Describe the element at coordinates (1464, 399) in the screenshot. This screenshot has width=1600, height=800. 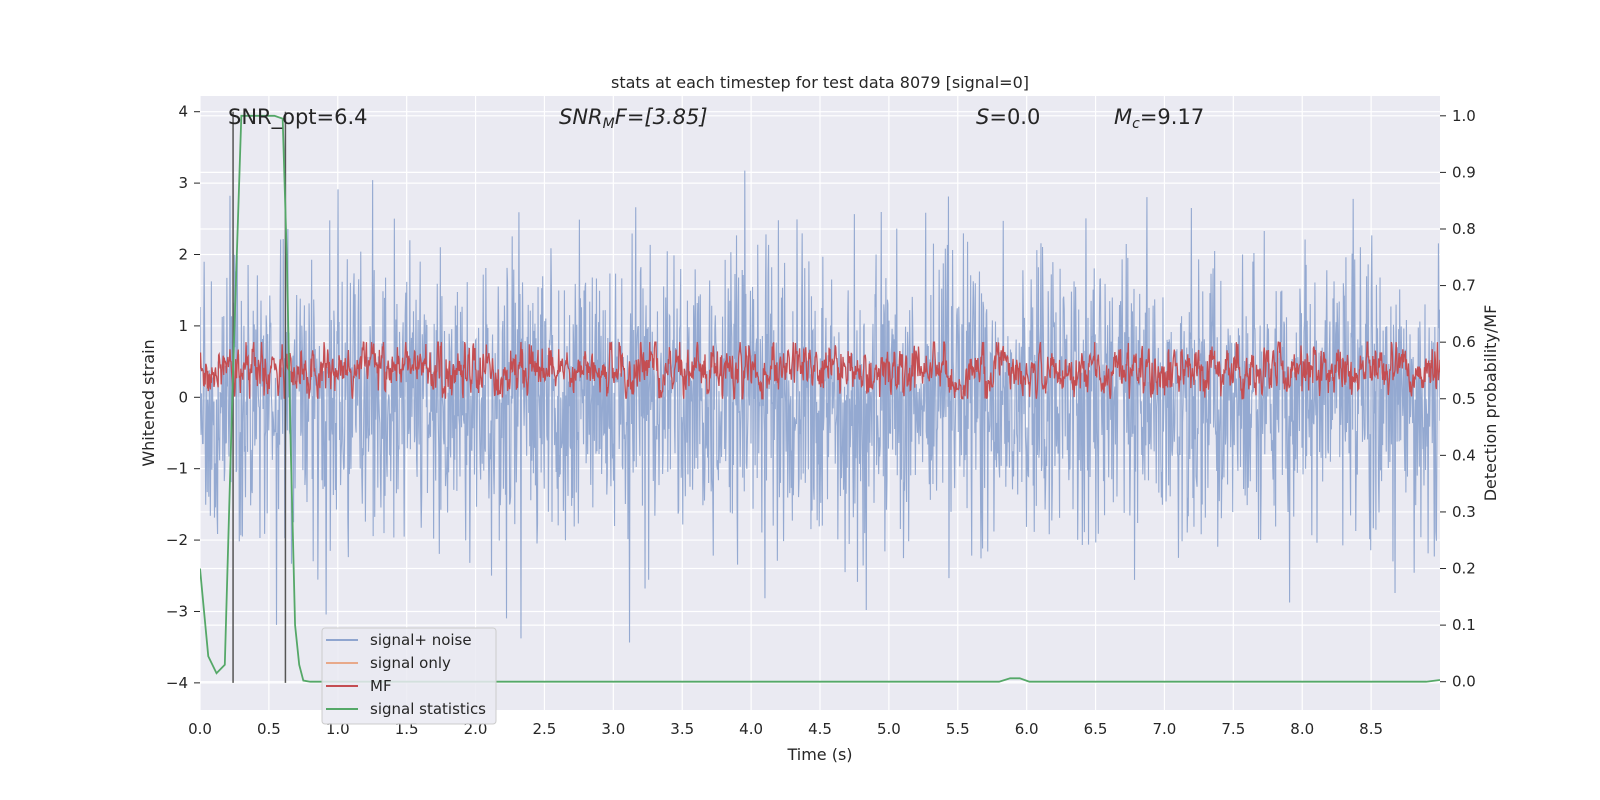
I see `y-tick-label-right: 0.5` at that location.